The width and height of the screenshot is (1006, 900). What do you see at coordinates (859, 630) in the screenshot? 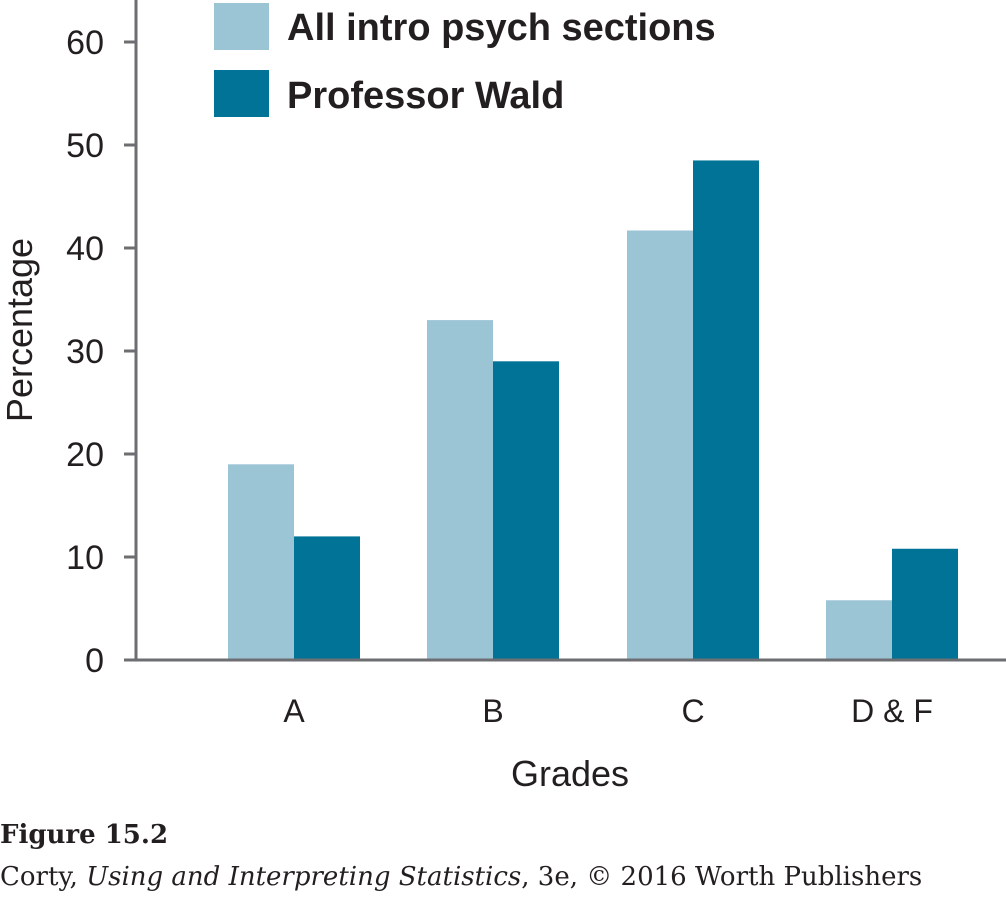
I see `bar-df-all-sections` at bounding box center [859, 630].